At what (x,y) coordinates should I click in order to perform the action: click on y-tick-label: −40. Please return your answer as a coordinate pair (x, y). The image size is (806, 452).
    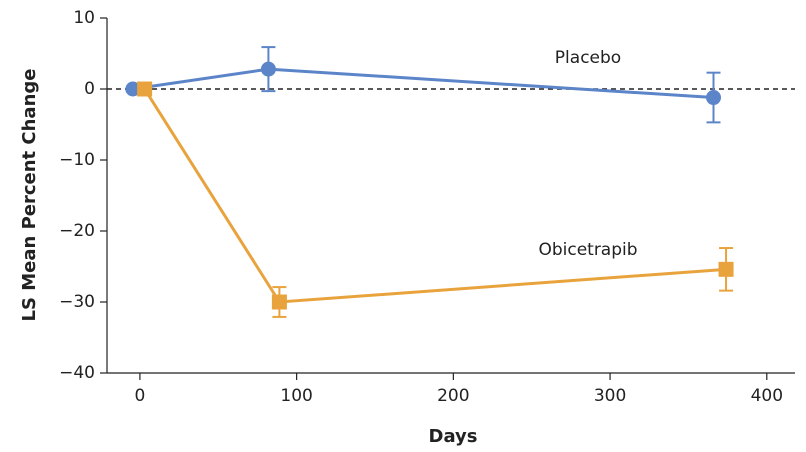
    Looking at the image, I should click on (77, 373).